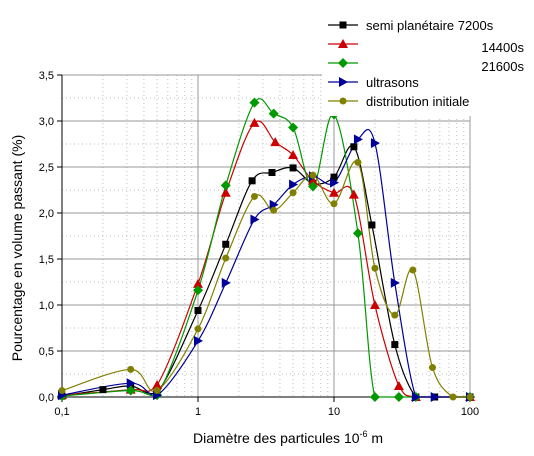 Image resolution: width=534 pixels, height=456 pixels. Describe the element at coordinates (334, 412) in the screenshot. I see `x-tick-label: 10` at that location.